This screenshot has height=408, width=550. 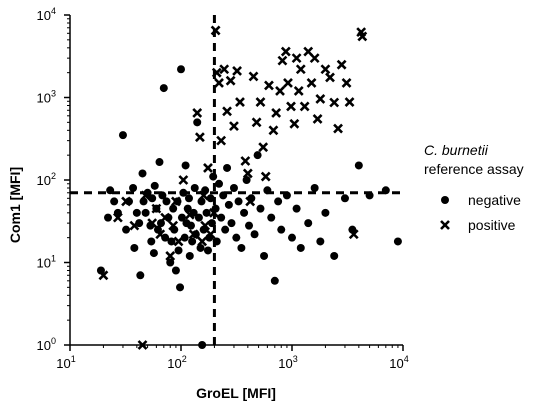 I want to click on y-tick-label: 10⁴, so click(x=46, y=14).